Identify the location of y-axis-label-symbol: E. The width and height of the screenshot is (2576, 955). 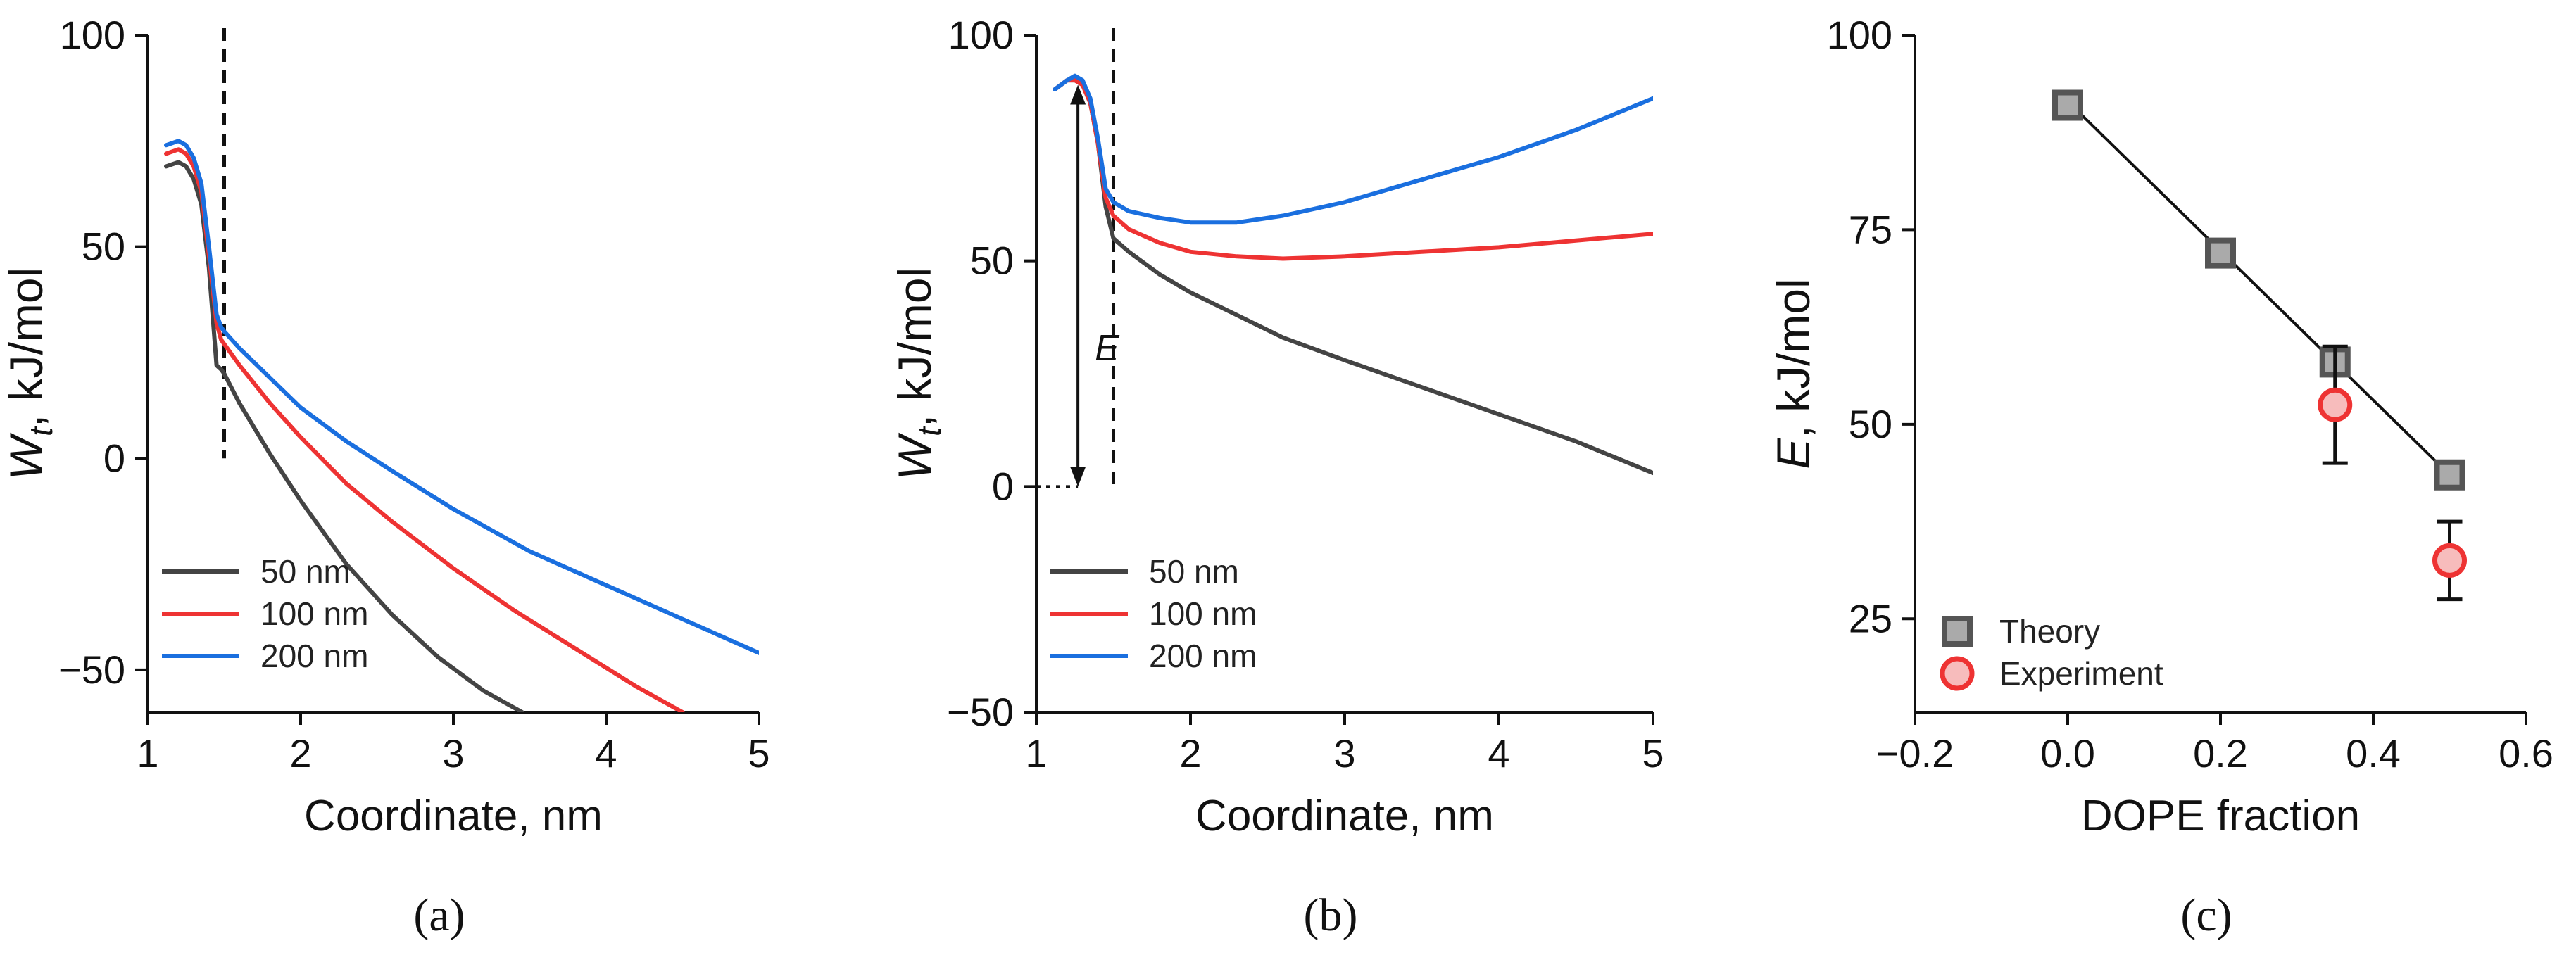
(1793, 453).